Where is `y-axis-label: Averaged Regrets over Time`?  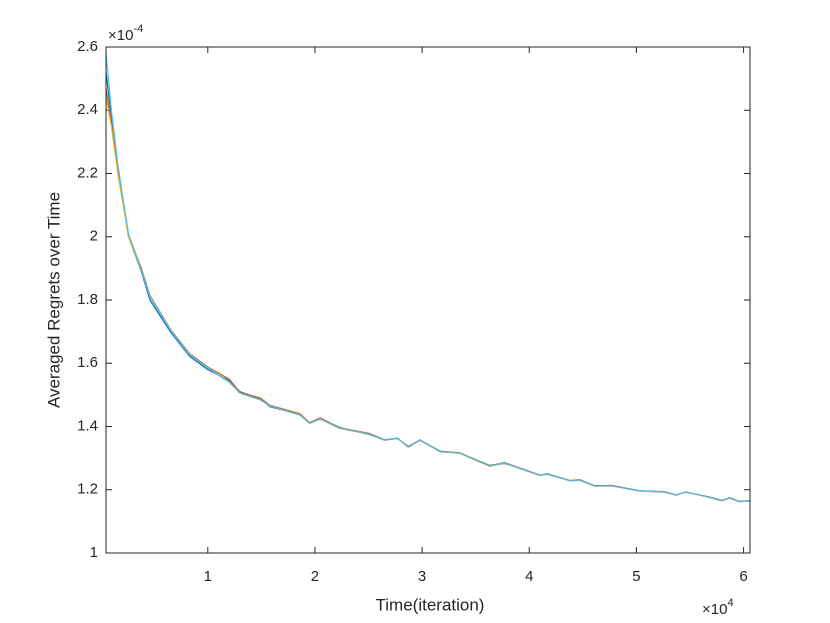
y-axis-label: Averaged Regrets over Time is located at coordinates (53, 300).